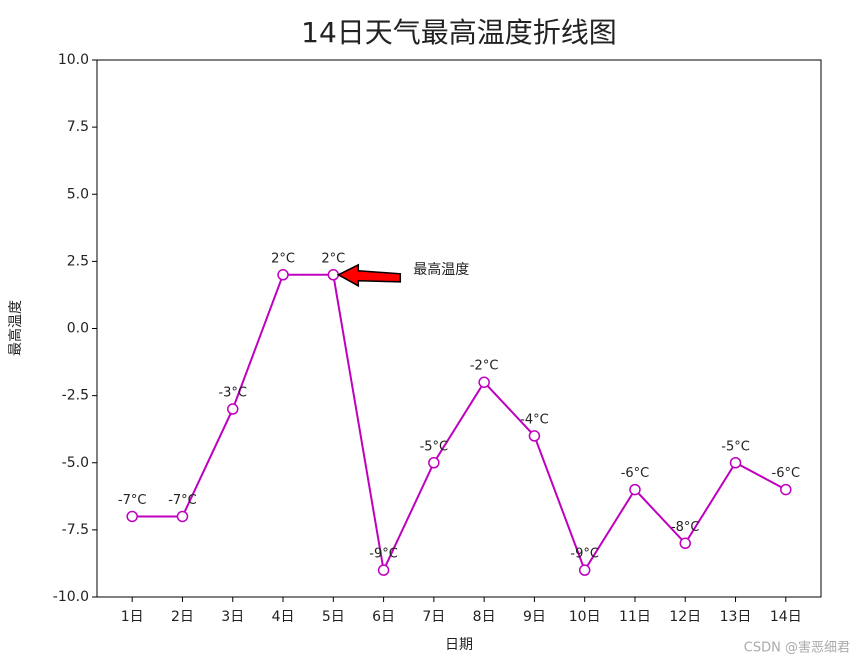  I want to click on y-tick-label: -5.0, so click(75, 463).